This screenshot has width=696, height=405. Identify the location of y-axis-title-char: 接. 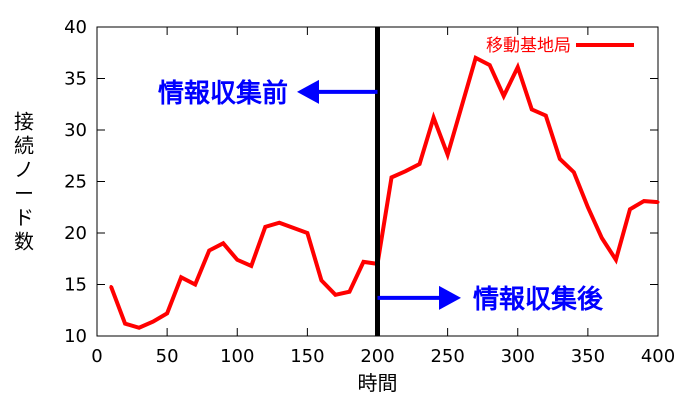
(24, 122).